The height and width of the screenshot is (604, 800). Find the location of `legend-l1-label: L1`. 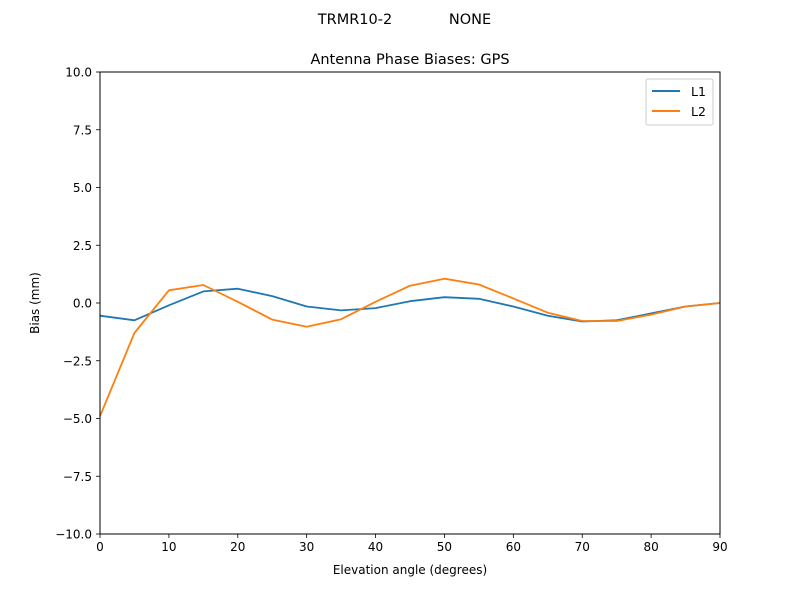

legend-l1-label: L1 is located at coordinates (698, 91).